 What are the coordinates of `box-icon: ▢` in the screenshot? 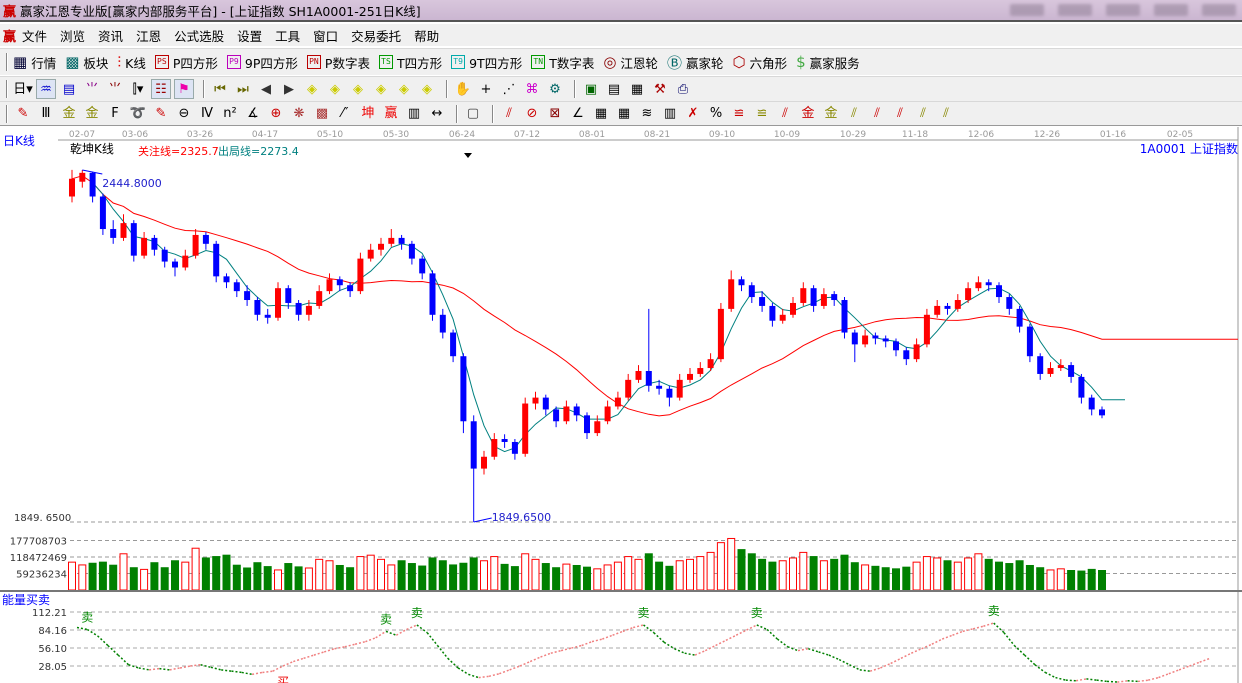 It's located at (473, 113).